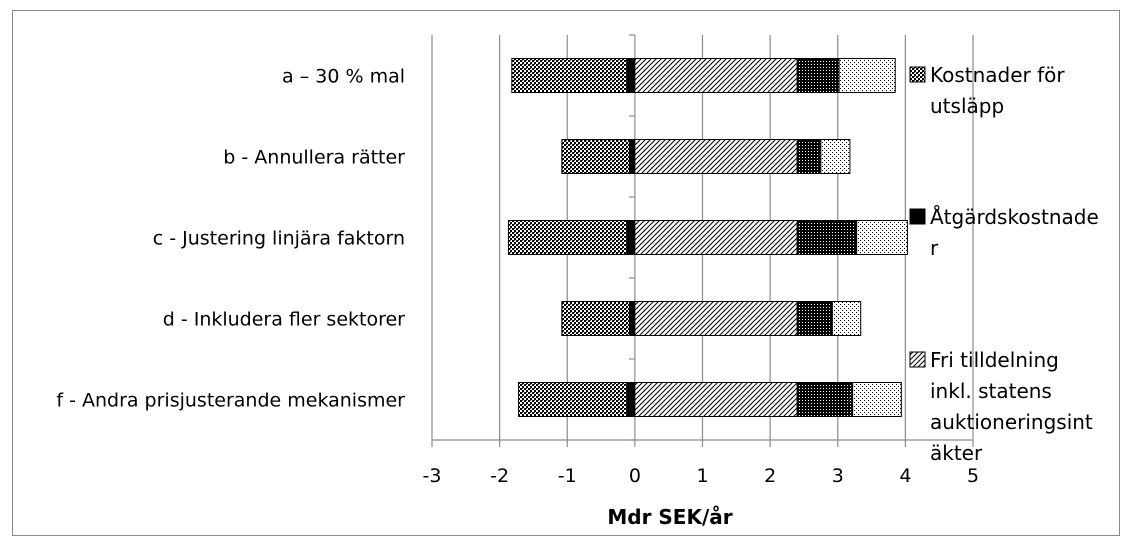  Describe the element at coordinates (934, 248) in the screenshot. I see `legend-label: r` at that location.